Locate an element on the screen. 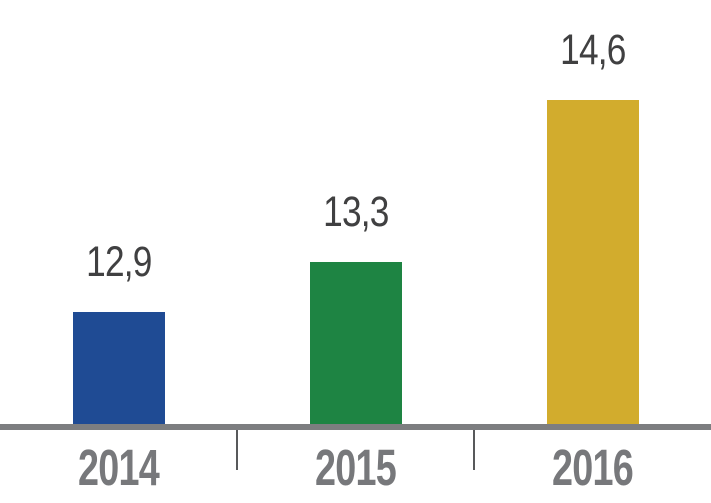 Image resolution: width=711 pixels, height=503 pixels. x-axis-label-2014: 2014 is located at coordinates (118, 467).